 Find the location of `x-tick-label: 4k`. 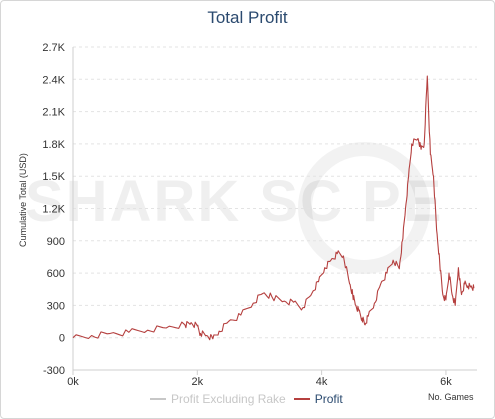

x-tick-label: 4k is located at coordinates (322, 382).